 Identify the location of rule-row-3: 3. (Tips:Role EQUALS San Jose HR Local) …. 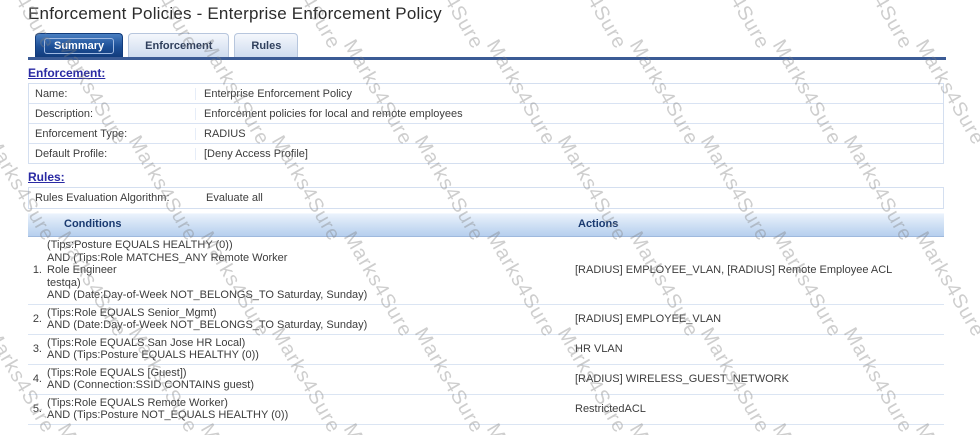
(486, 350).